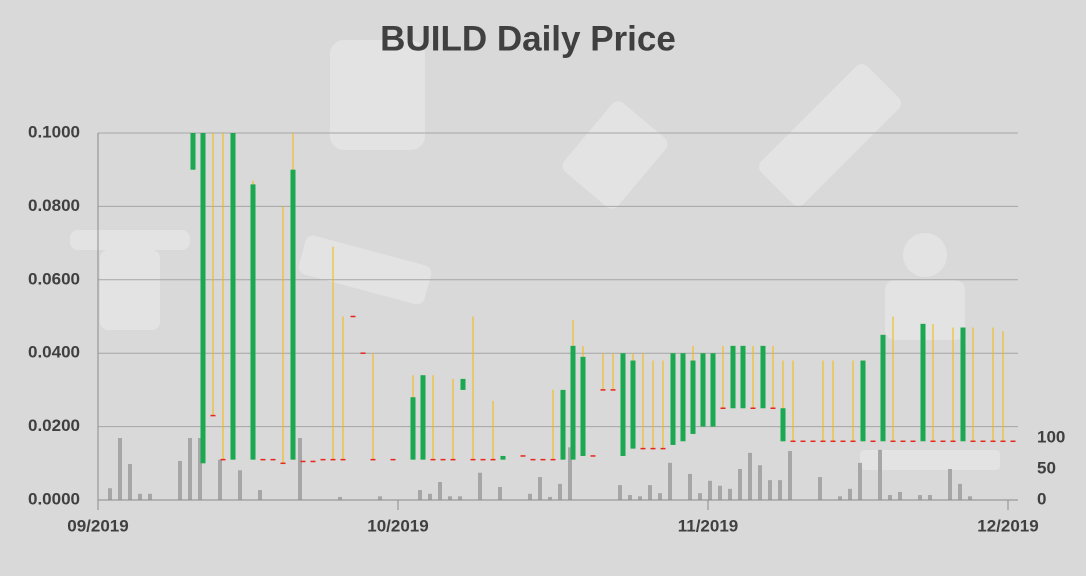 The height and width of the screenshot is (576, 1086). I want to click on y-tick-label: 0.0600, so click(54, 278).